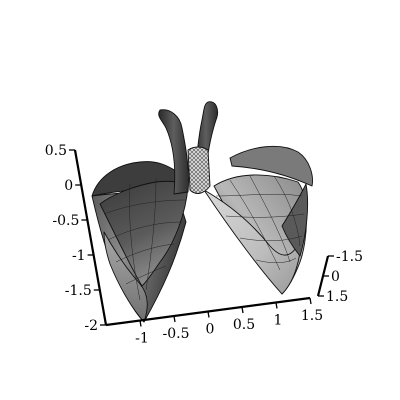 This screenshot has height=400, width=400. Describe the element at coordinates (335, 277) in the screenshot. I see `y-tick-1-label: 0` at that location.